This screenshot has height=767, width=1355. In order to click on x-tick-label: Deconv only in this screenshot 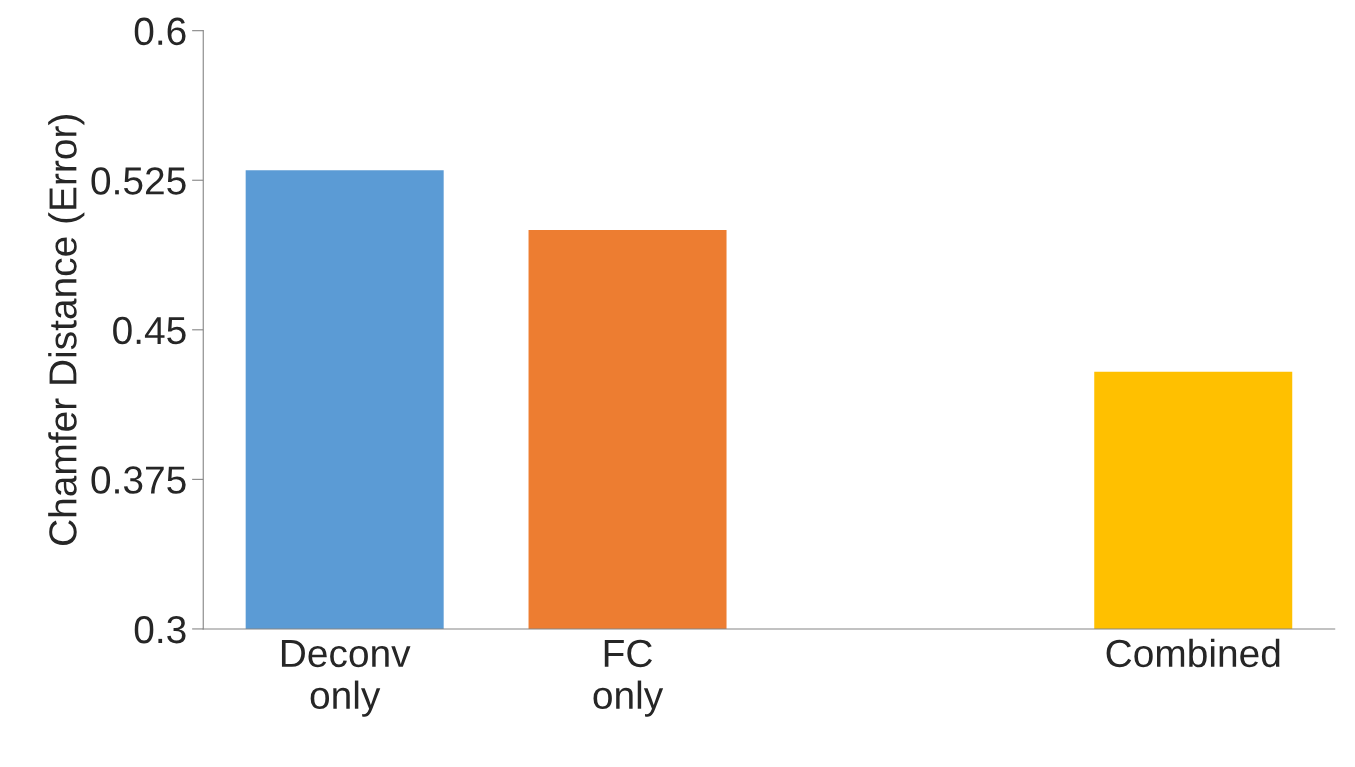, I will do `click(346, 678)`.